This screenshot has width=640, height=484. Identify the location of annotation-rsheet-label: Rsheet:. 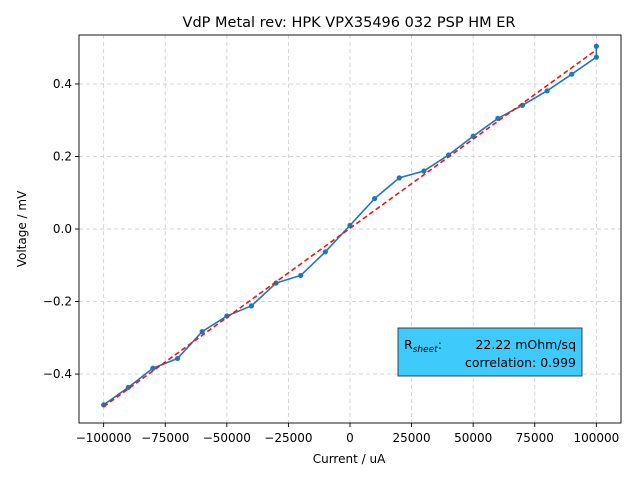
(423, 346).